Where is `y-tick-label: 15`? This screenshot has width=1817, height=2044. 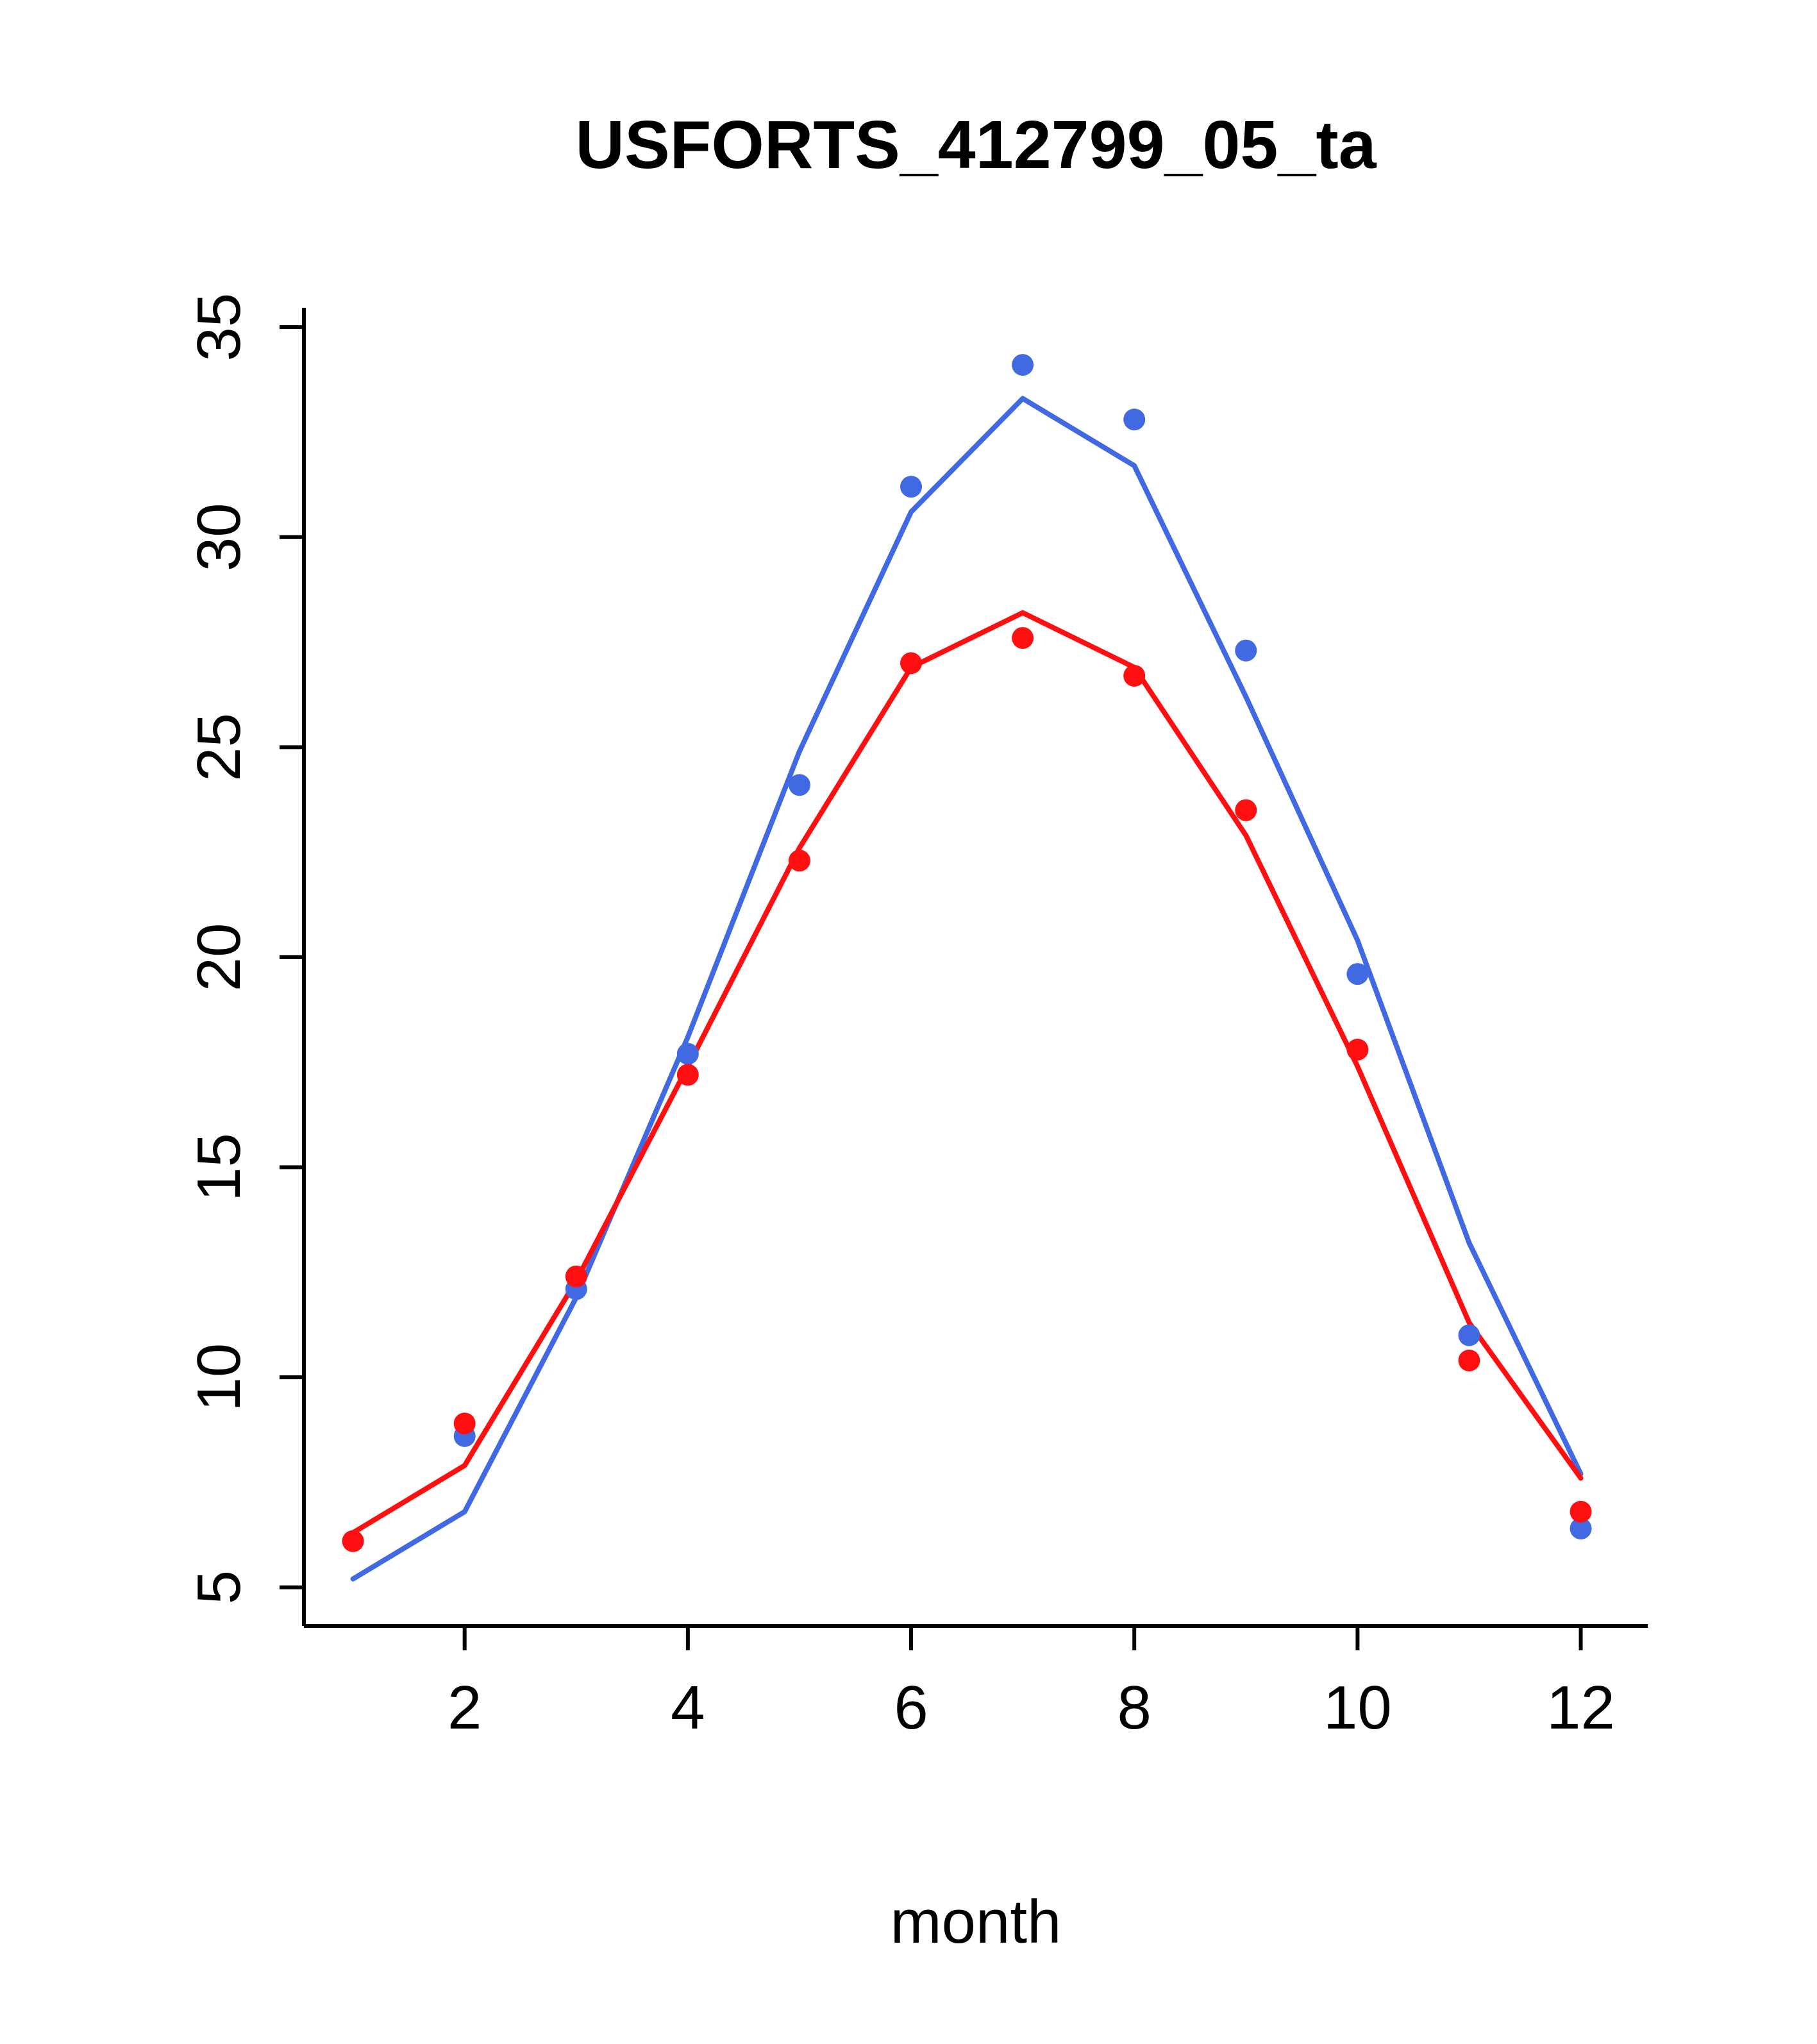 y-tick-label: 15 is located at coordinates (219, 1167).